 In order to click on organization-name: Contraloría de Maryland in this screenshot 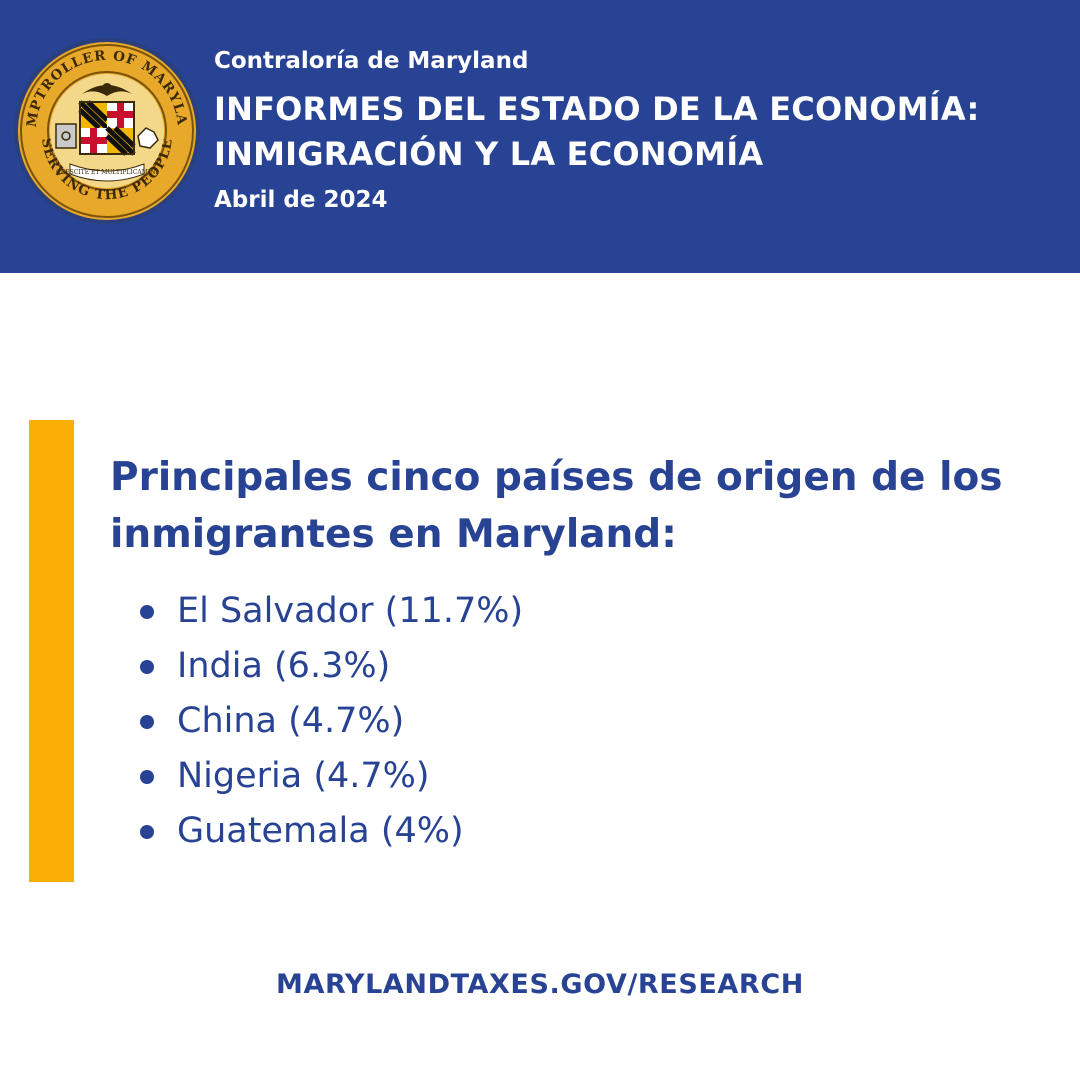, I will do `click(371, 61)`.